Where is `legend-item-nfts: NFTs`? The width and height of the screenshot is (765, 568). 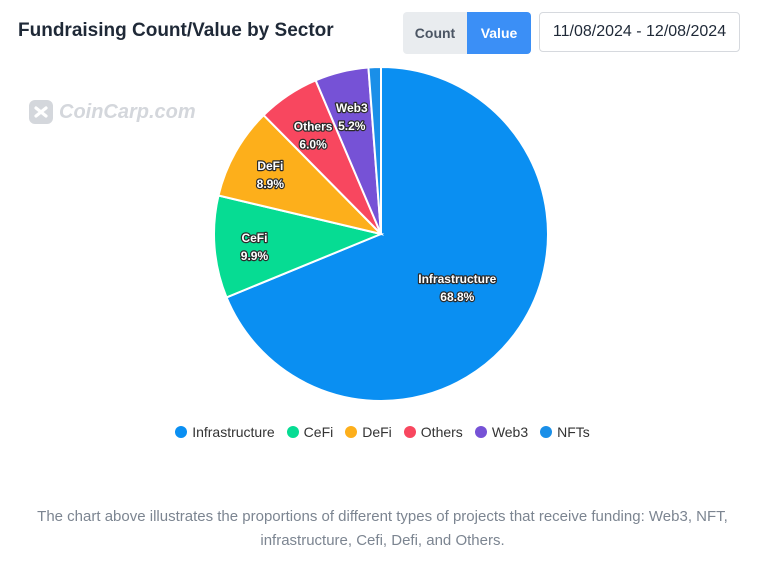
legend-item-nfts: NFTs is located at coordinates (565, 432).